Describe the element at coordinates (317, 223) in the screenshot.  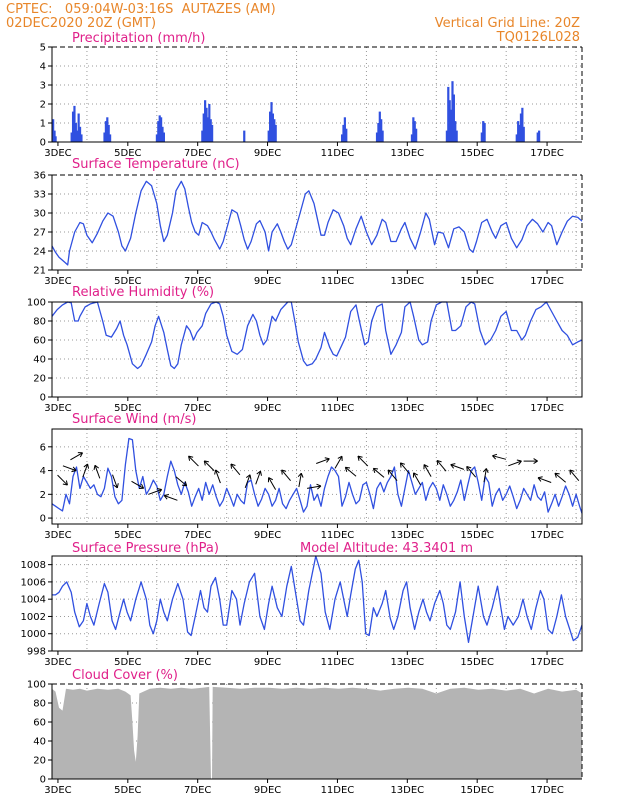
I see `temp-series-line` at that location.